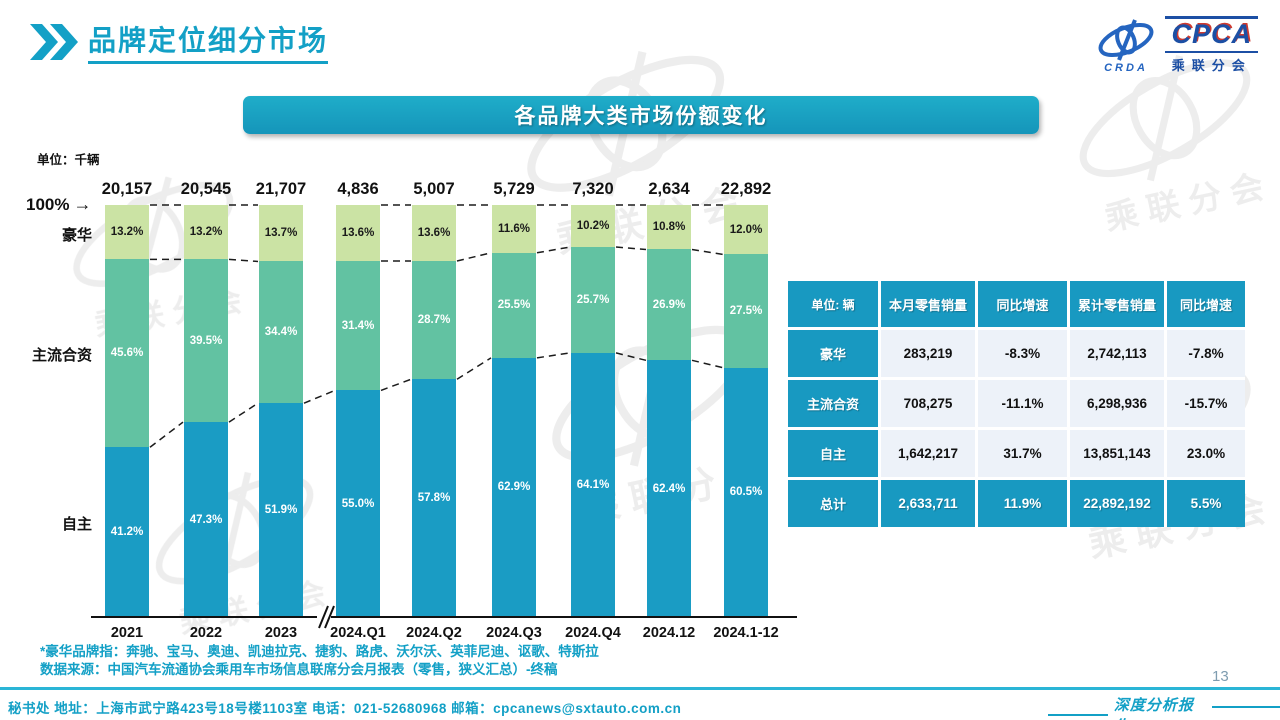 This screenshot has height=720, width=1280. I want to click on bar-segment: 39.5%, so click(206, 341).